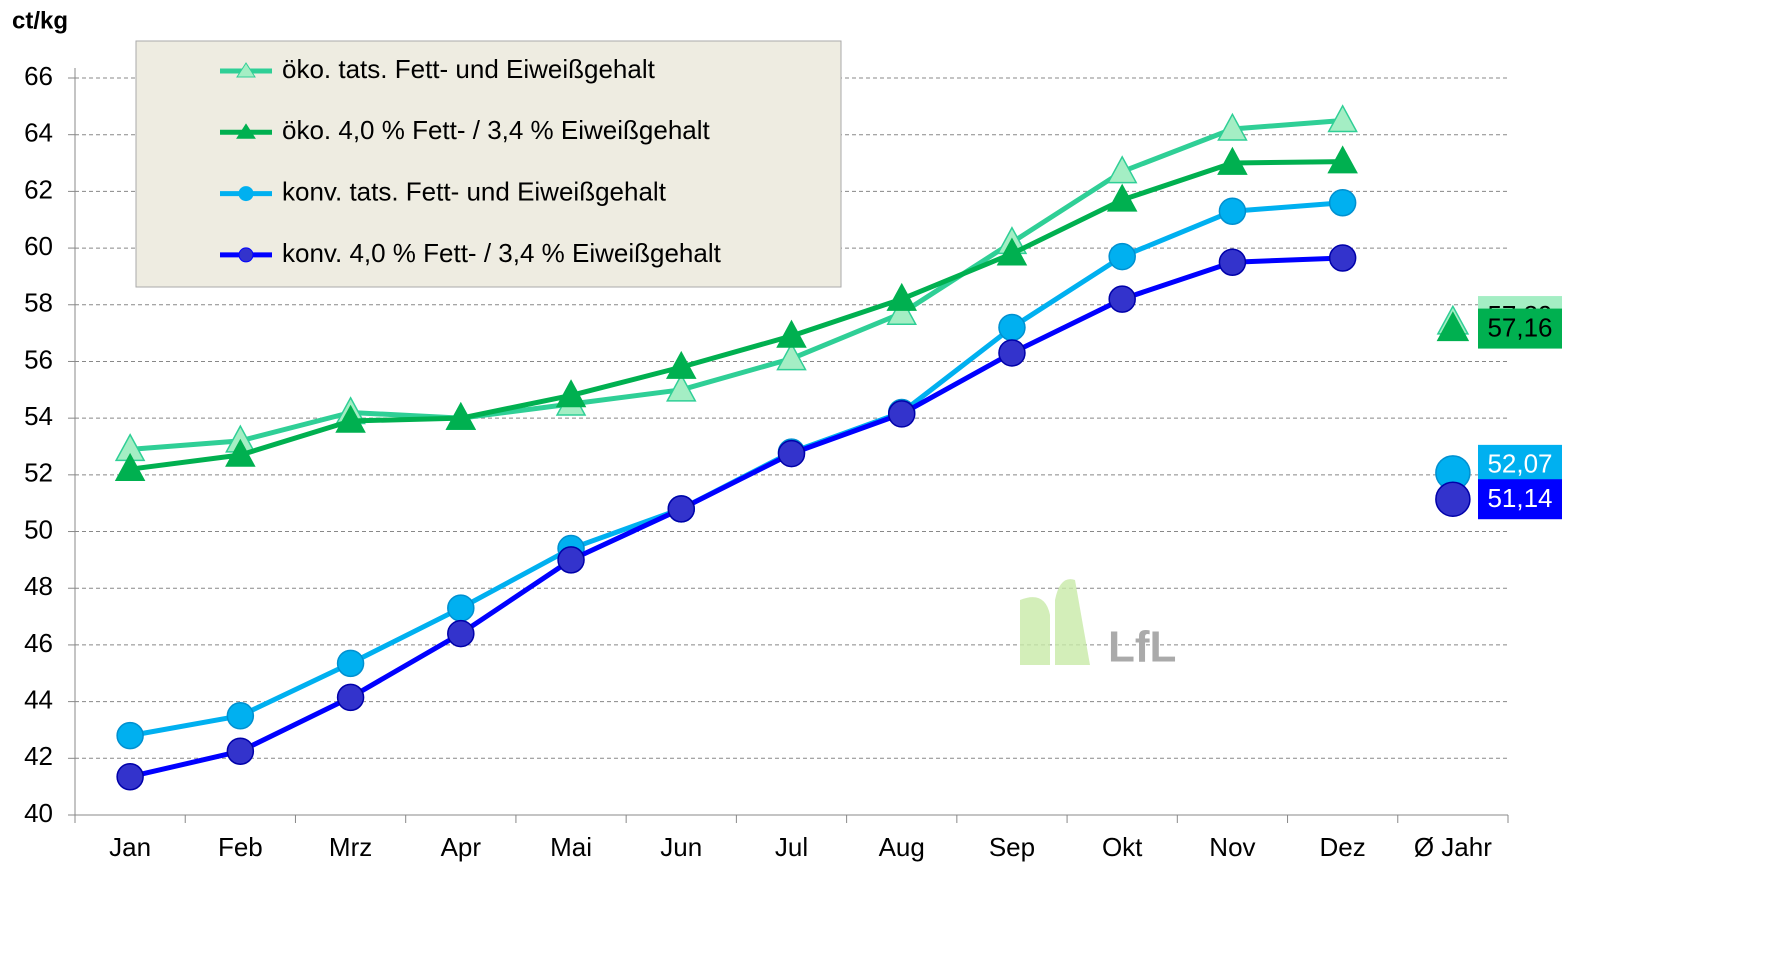  I want to click on y-tick-label: 54, so click(38, 416).